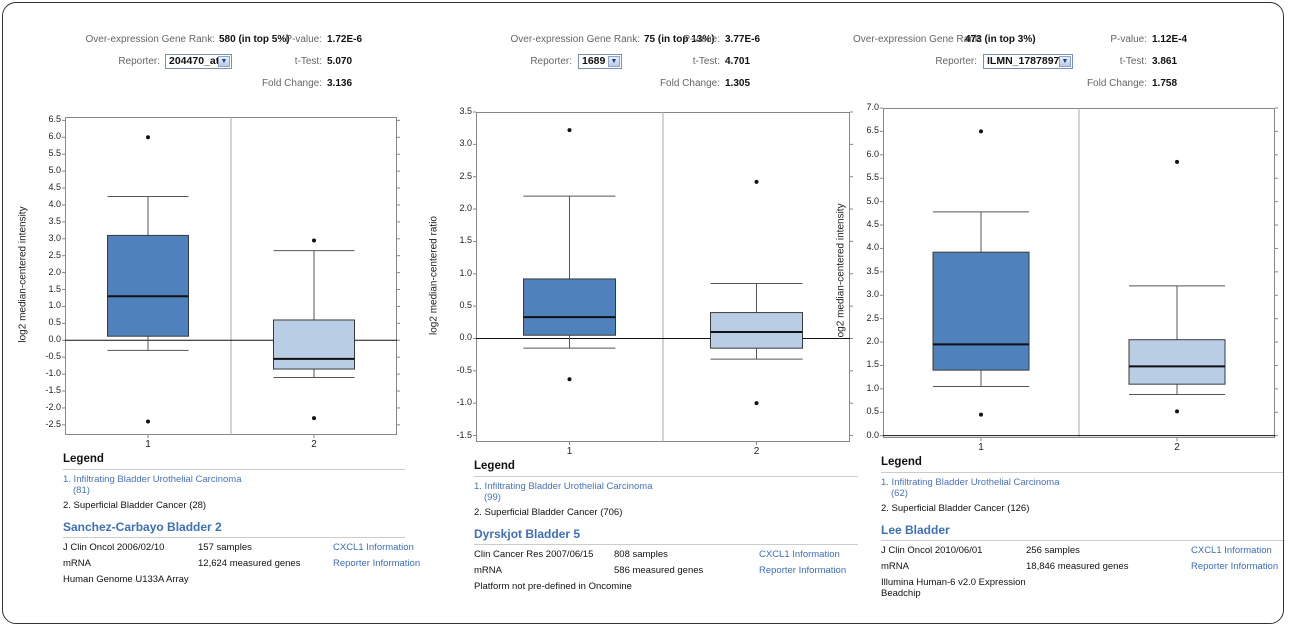 This screenshot has width=1290, height=624. Describe the element at coordinates (53, 406) in the screenshot. I see `y-tick-label: -2.0` at that location.